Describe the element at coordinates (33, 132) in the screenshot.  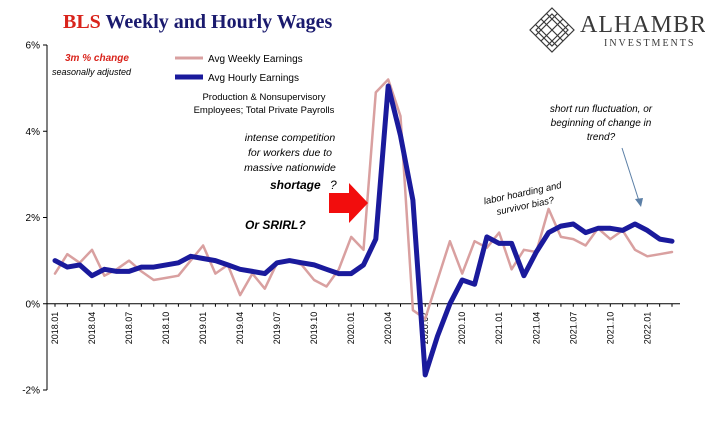
I see `y-tick-label: 4%` at that location.